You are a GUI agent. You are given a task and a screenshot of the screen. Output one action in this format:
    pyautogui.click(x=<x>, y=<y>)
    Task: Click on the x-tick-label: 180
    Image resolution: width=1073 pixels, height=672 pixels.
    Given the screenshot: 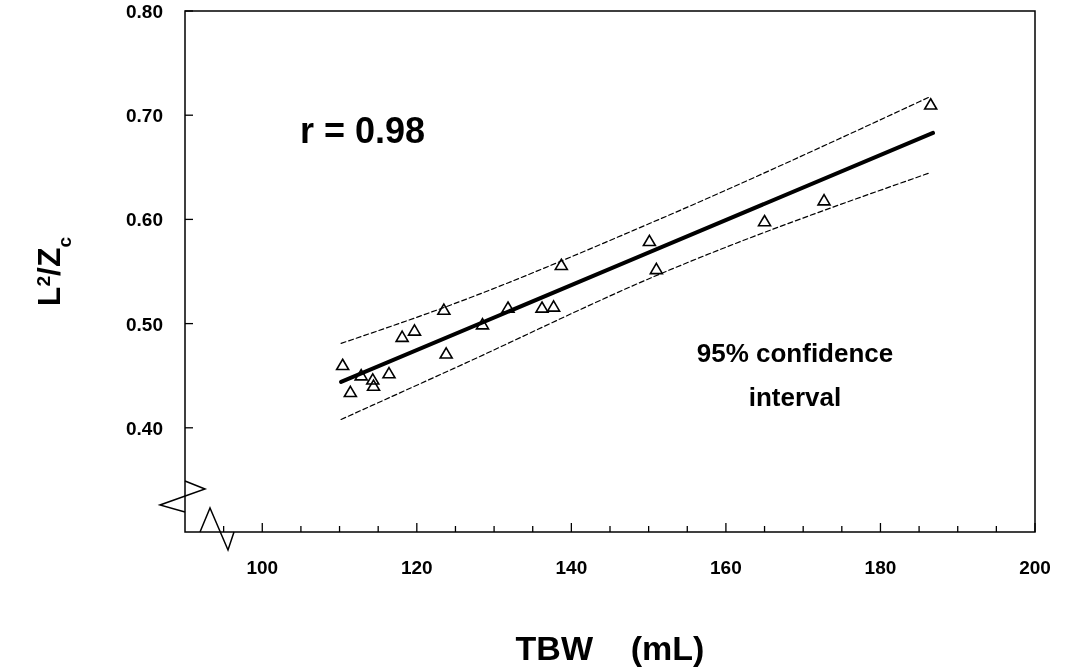 What is the action you would take?
    pyautogui.click(x=880, y=567)
    